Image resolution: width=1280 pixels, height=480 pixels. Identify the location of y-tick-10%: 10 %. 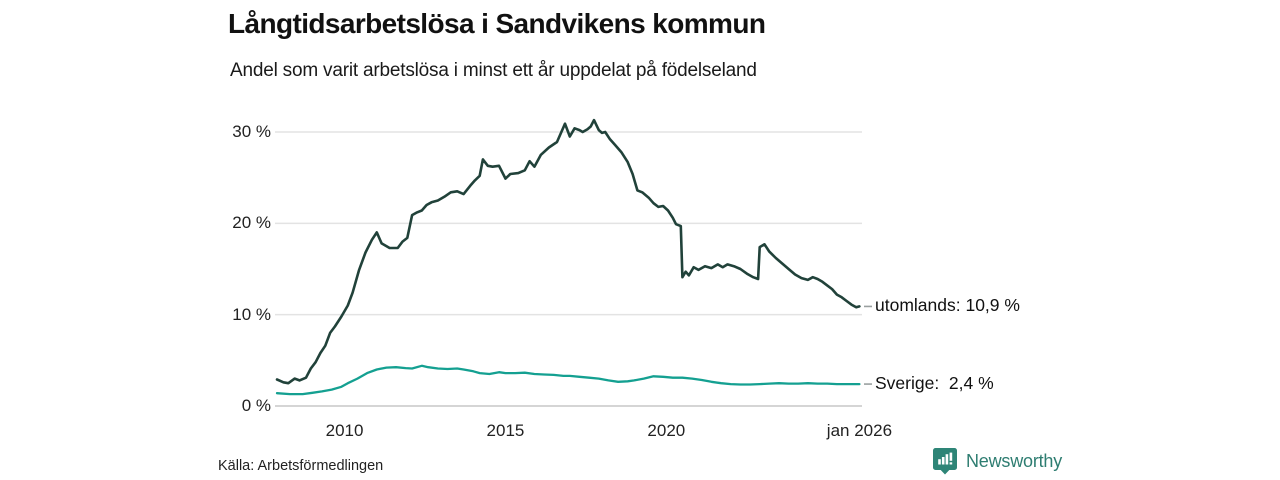
(251, 314).